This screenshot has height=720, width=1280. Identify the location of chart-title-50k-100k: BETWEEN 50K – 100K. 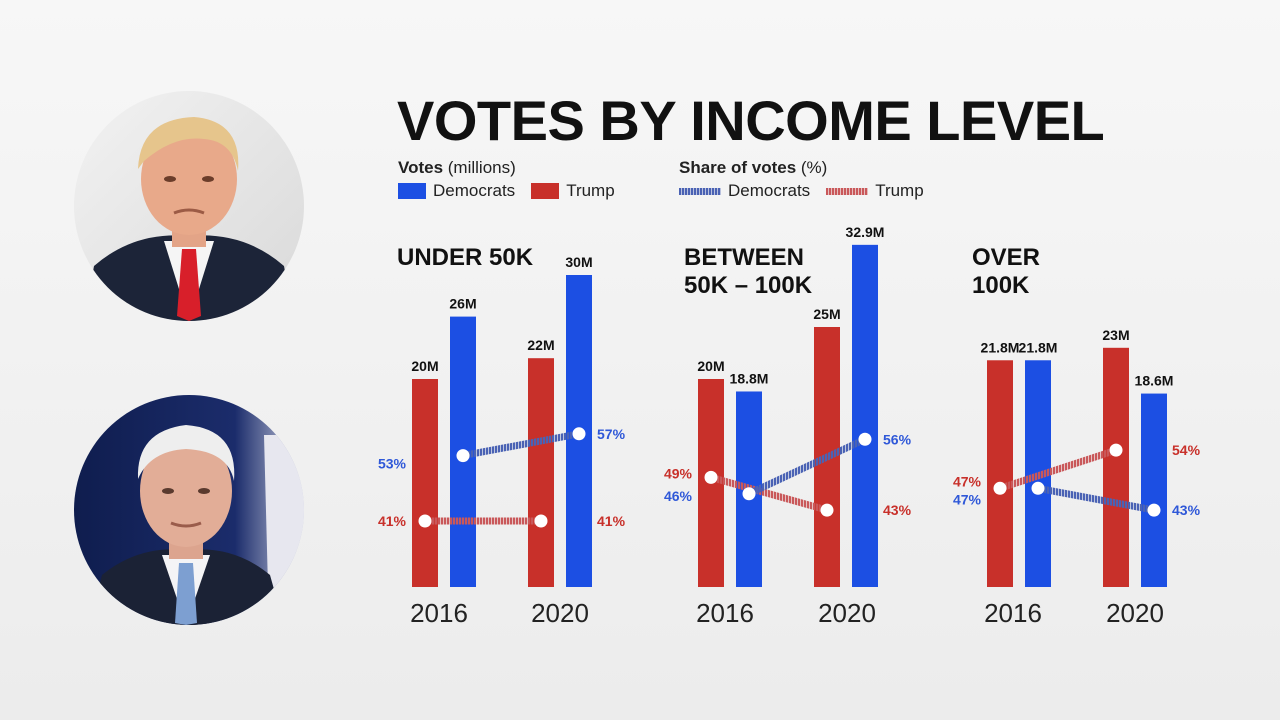
(748, 271).